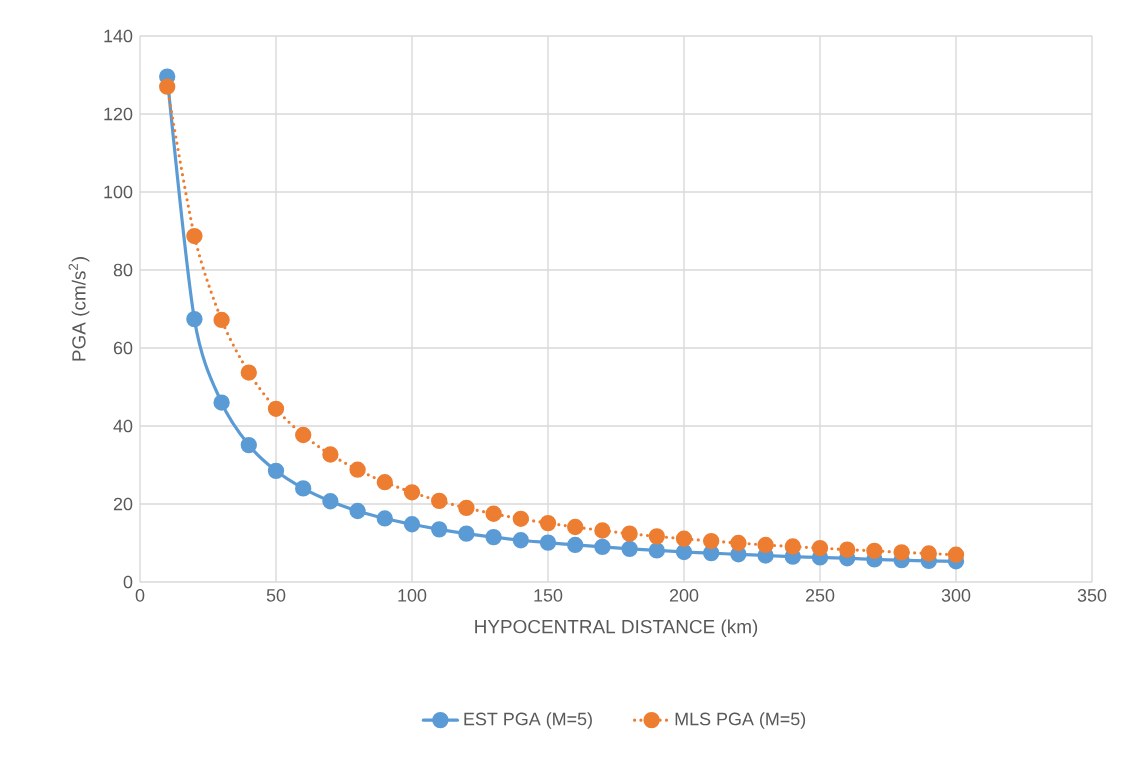 This screenshot has height=758, width=1137. Describe the element at coordinates (123, 426) in the screenshot. I see `y-tick-label: 40` at that location.